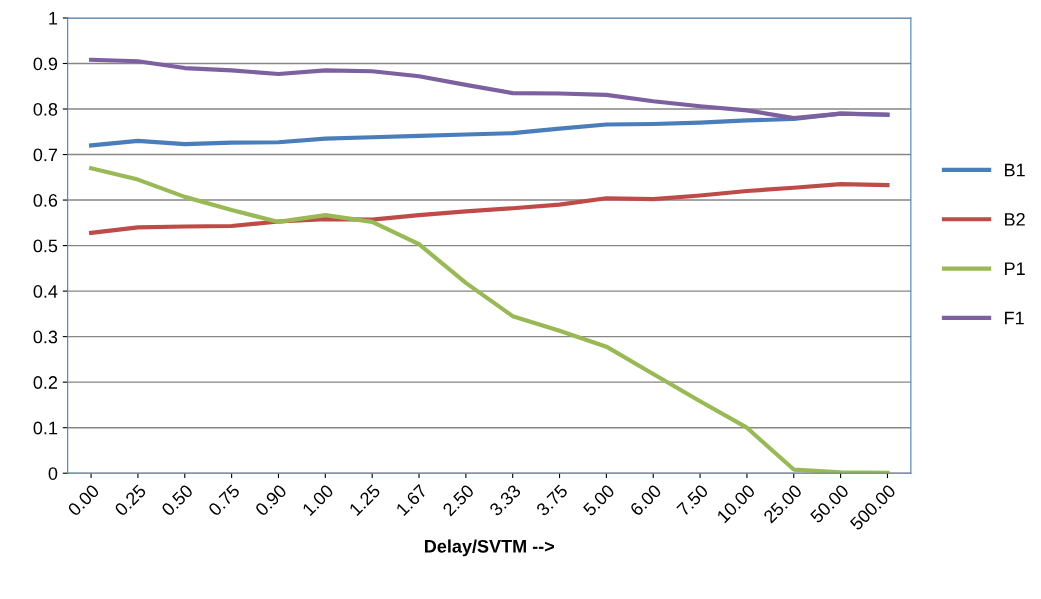 This screenshot has width=1041, height=599. I want to click on legend-label: P1, so click(1015, 268).